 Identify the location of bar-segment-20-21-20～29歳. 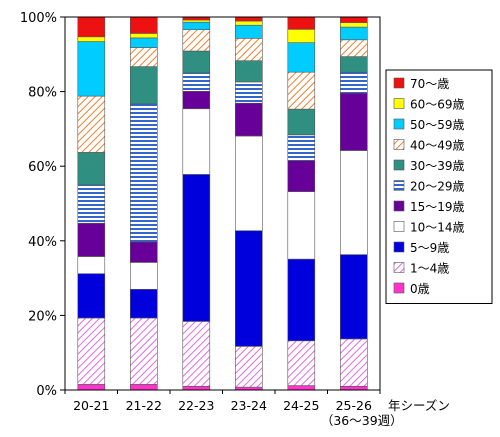
(91, 204).